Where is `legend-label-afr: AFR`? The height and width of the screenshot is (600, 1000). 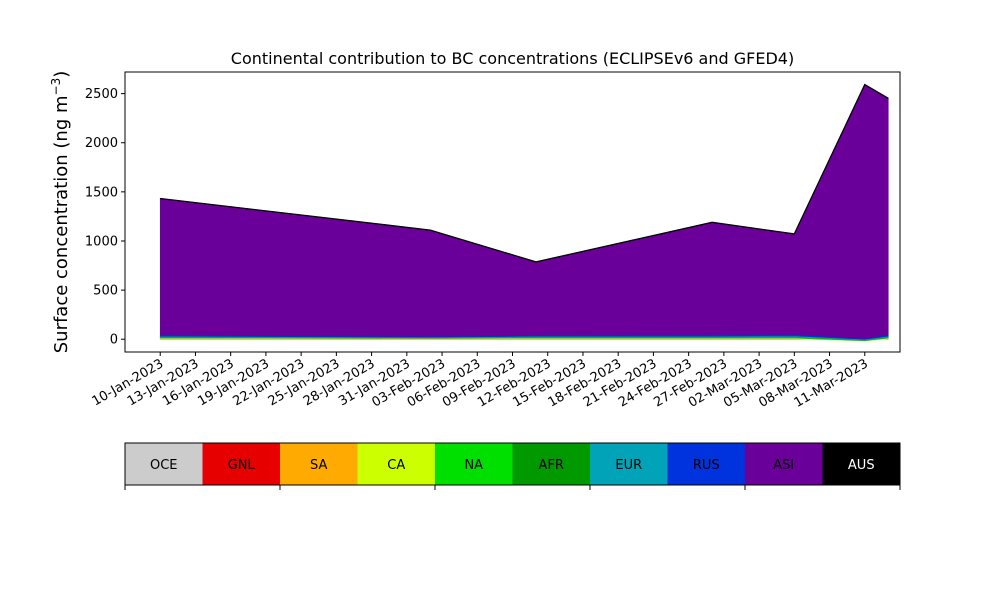
legend-label-afr: AFR is located at coordinates (551, 465).